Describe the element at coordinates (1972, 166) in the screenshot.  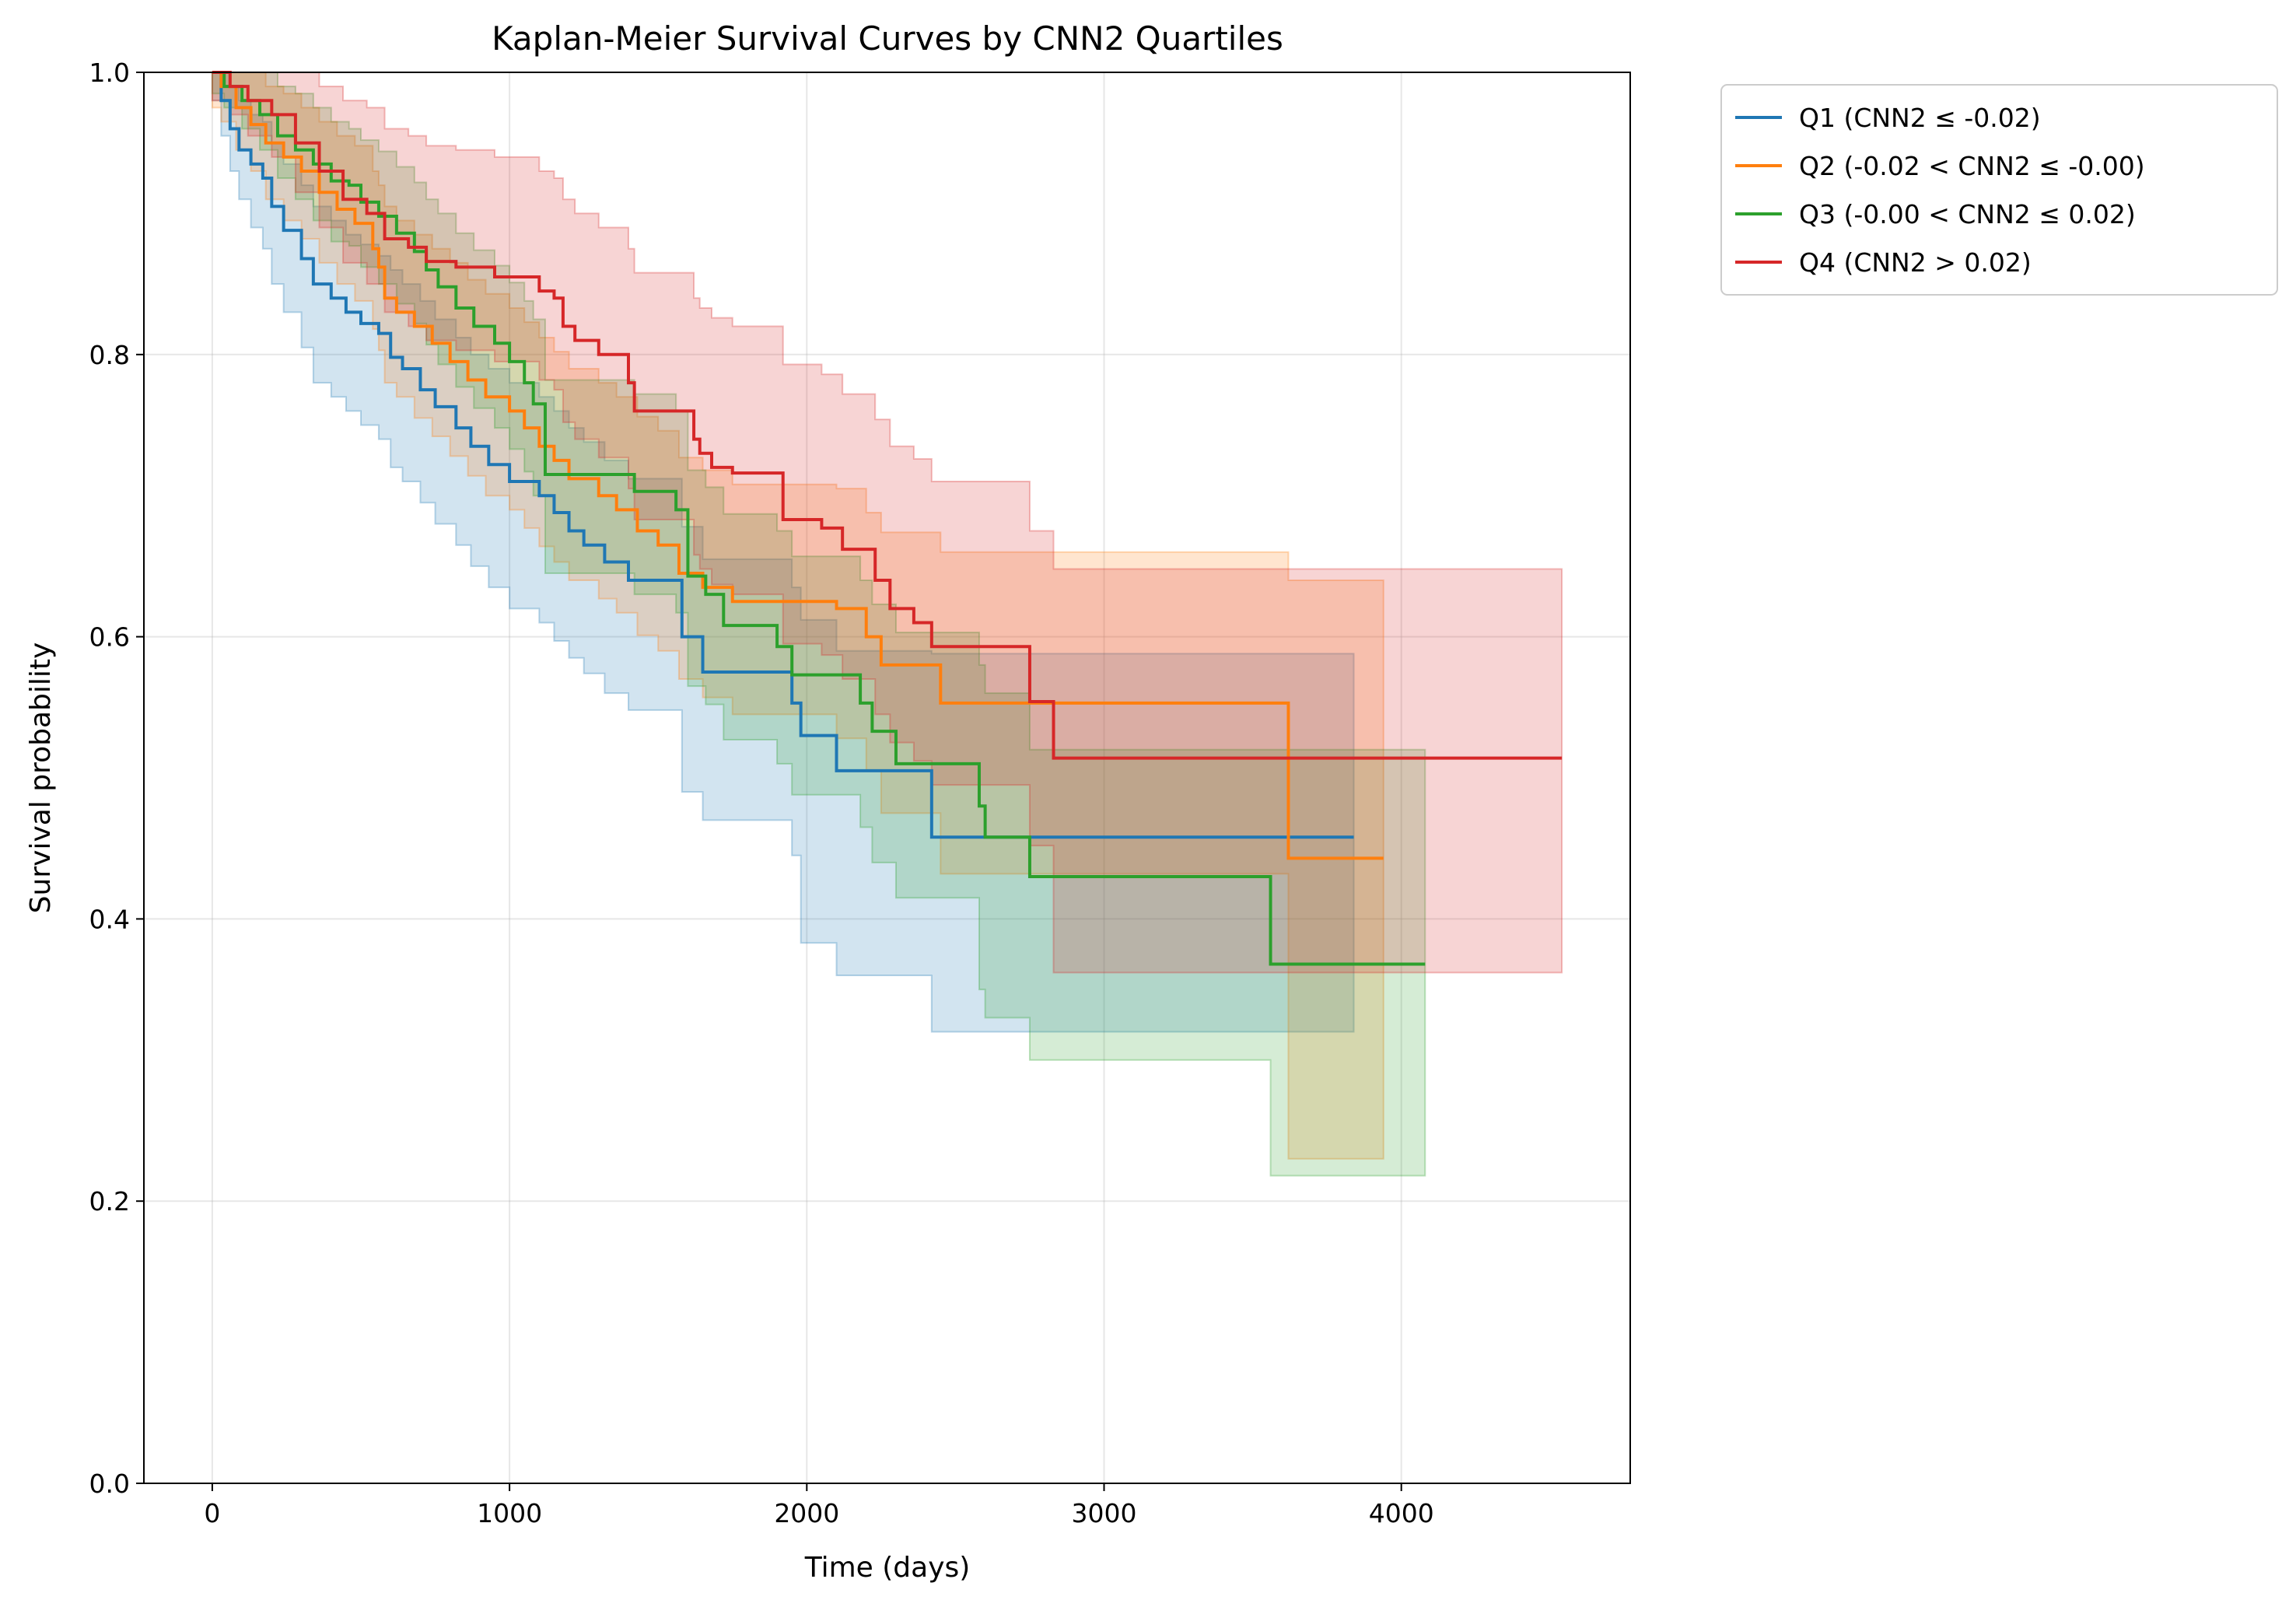
I see `legend-label-q2: Q2 (-0.02 < CNN2 ≤ -0.00)` at that location.